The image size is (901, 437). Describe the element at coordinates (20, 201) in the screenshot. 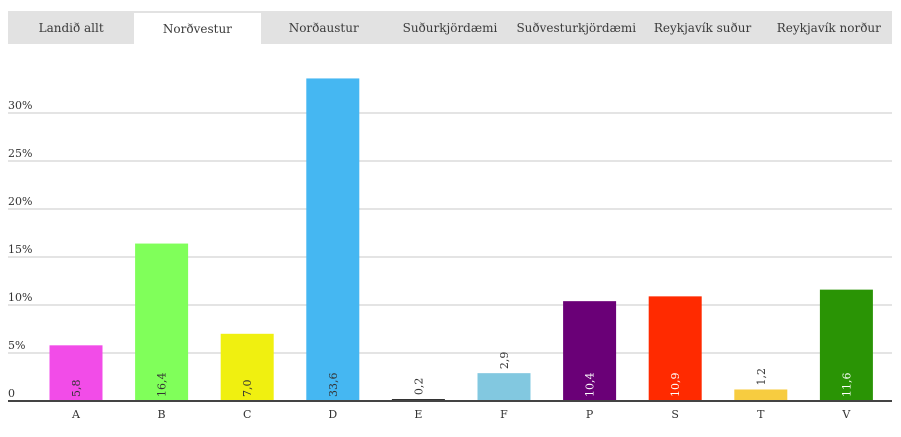

I see `y-tick-label: 20%` at that location.